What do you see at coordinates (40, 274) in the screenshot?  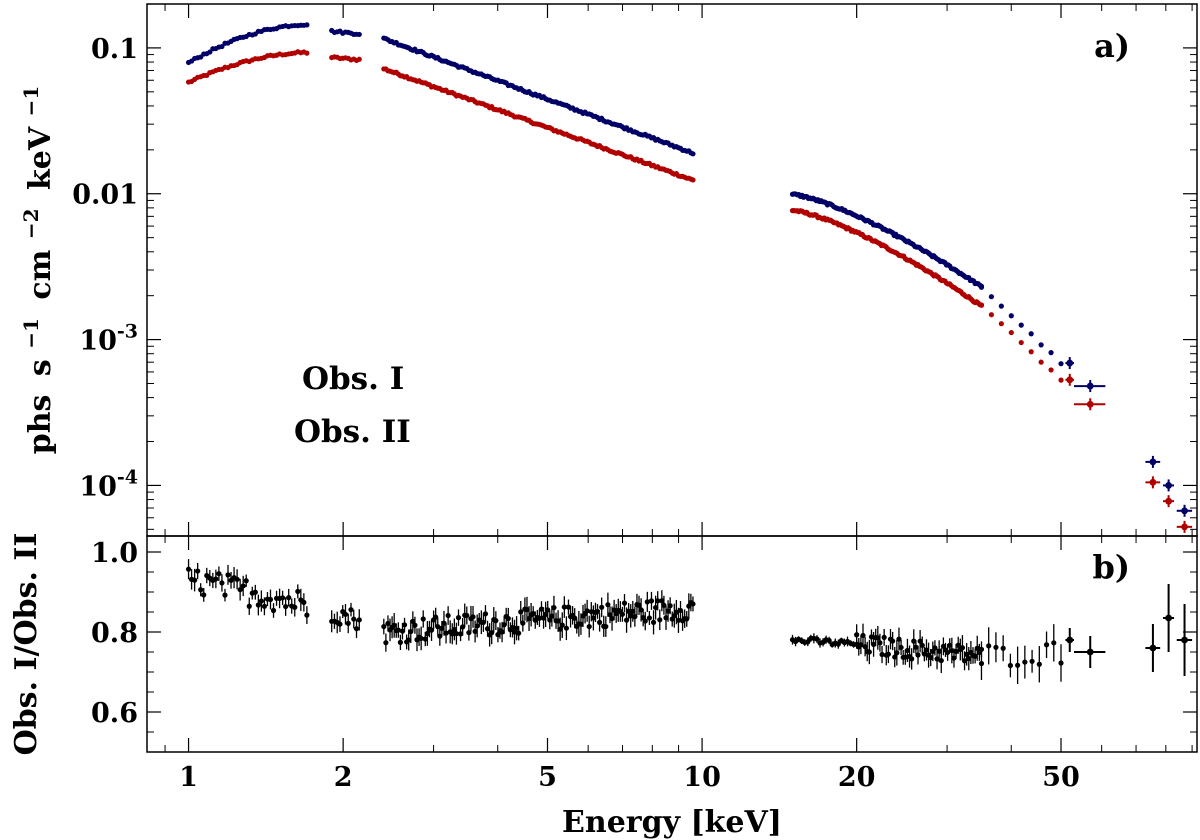 I see `y-unit-cm: cm` at bounding box center [40, 274].